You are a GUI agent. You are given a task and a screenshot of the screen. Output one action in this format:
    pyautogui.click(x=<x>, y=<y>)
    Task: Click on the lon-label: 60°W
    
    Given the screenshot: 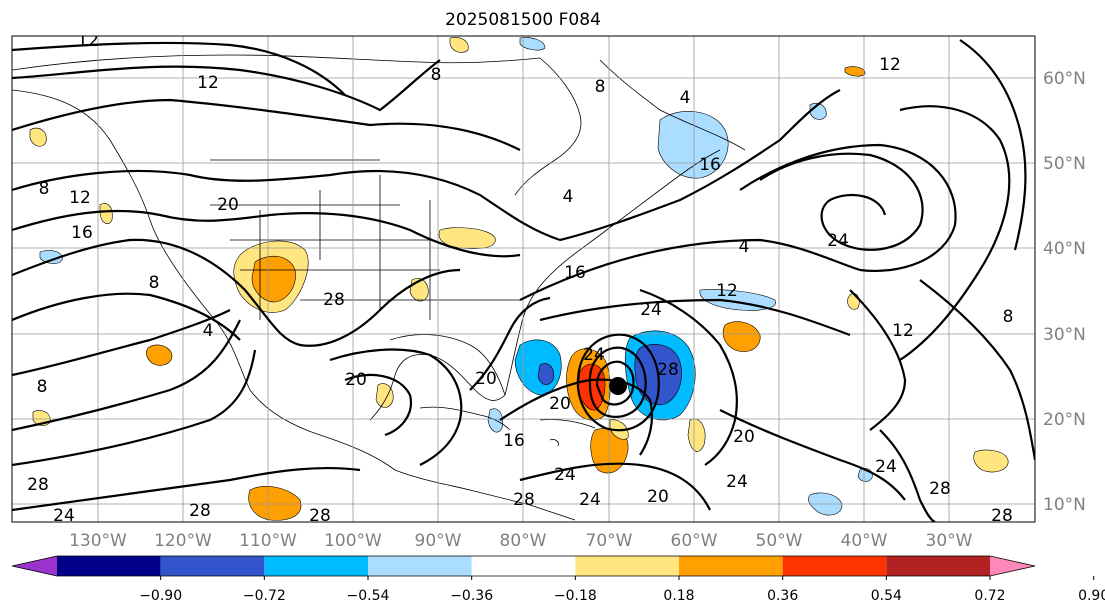 What is the action you would take?
    pyautogui.click(x=694, y=541)
    